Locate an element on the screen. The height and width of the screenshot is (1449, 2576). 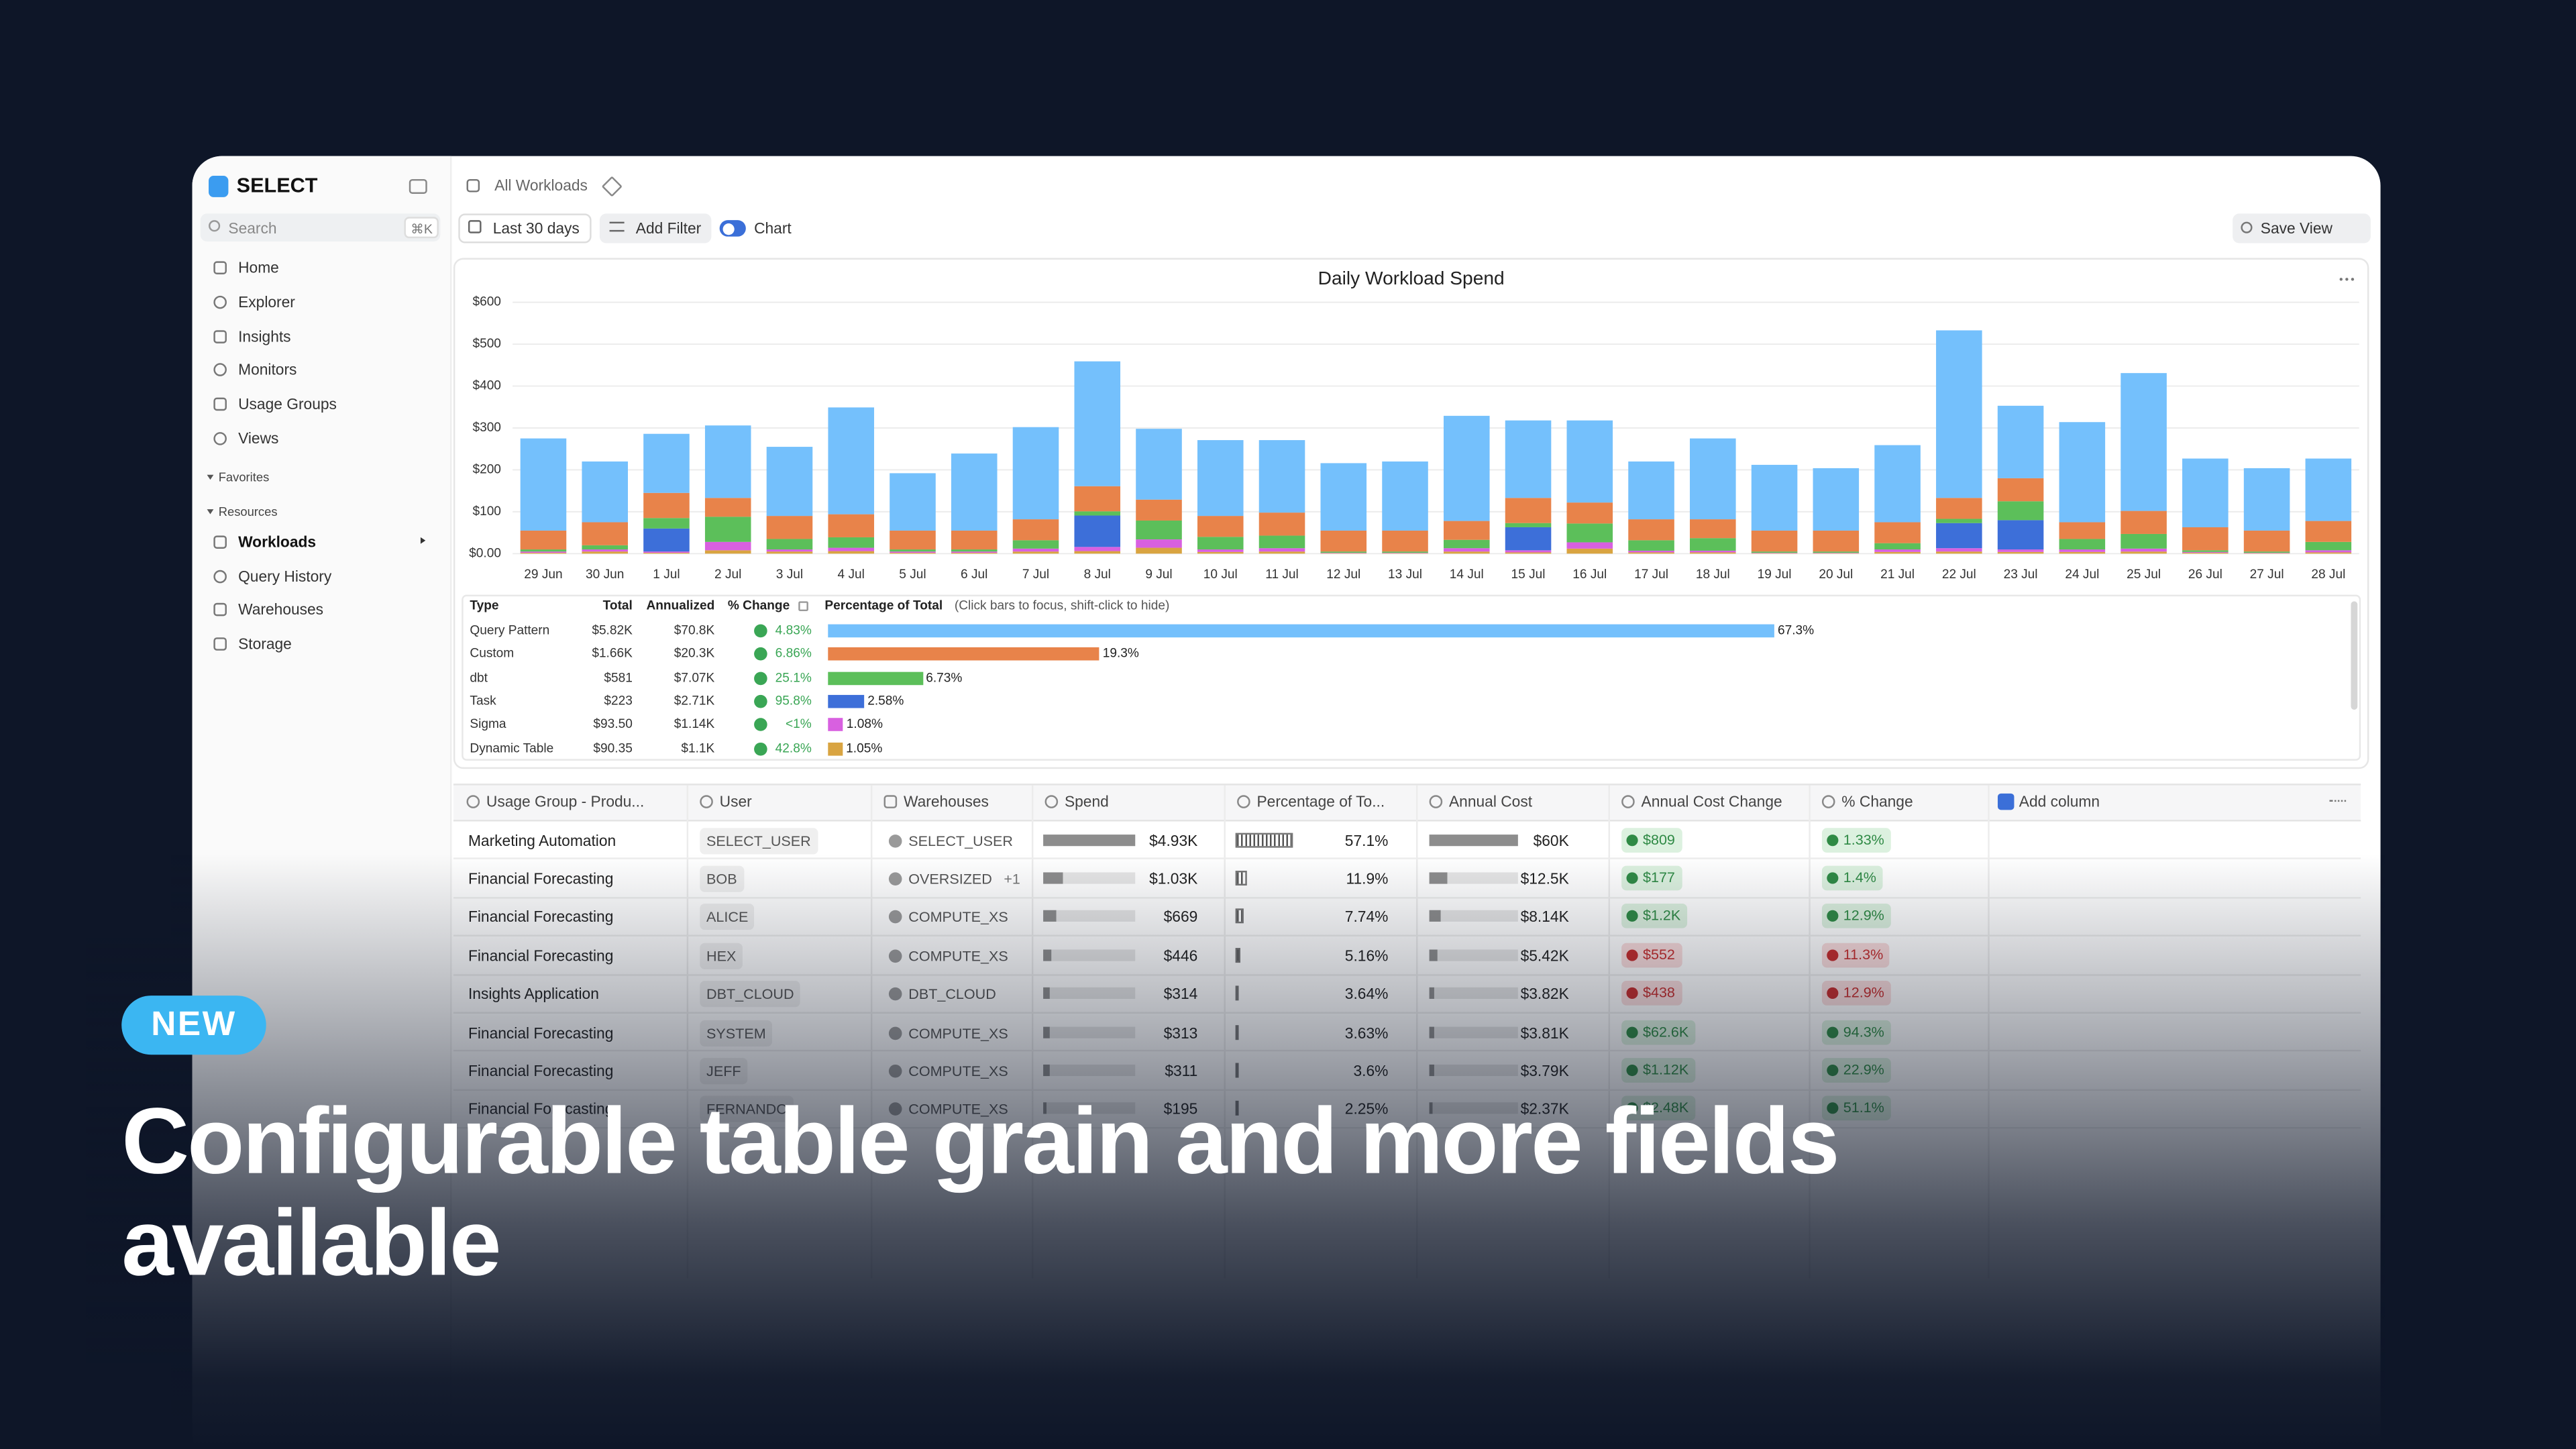
column-icon is located at coordinates (890, 801).